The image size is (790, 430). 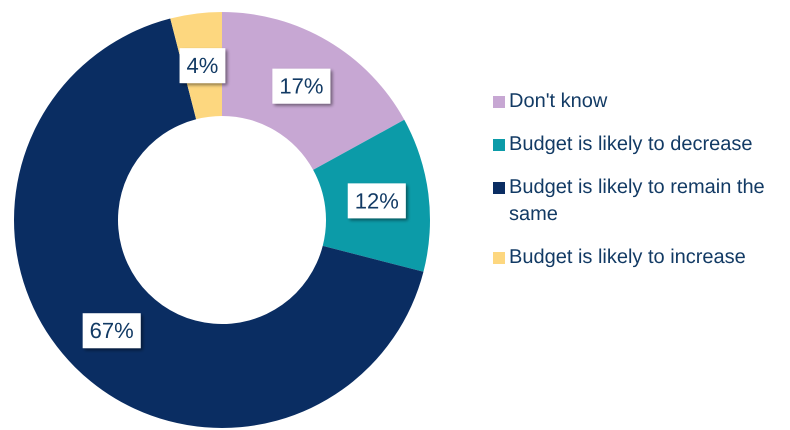 I want to click on legend-label: Budget is likely to decrease, so click(x=630, y=144).